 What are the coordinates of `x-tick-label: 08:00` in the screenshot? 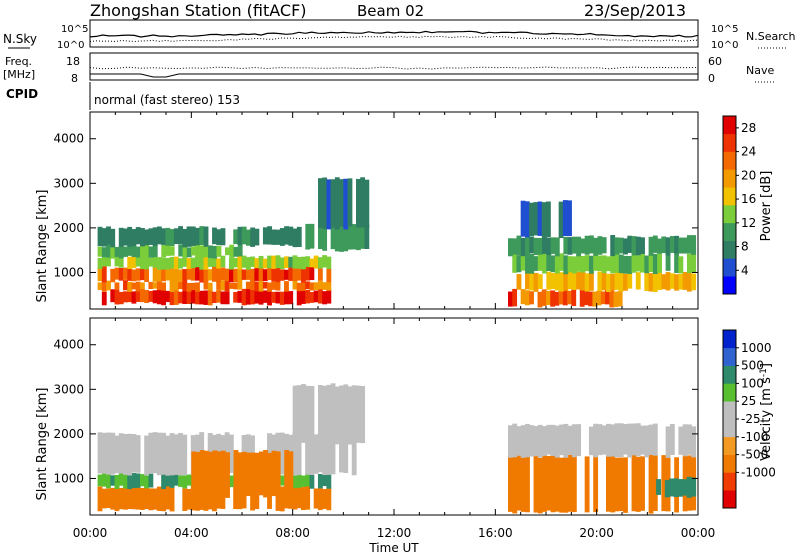 It's located at (292, 533).